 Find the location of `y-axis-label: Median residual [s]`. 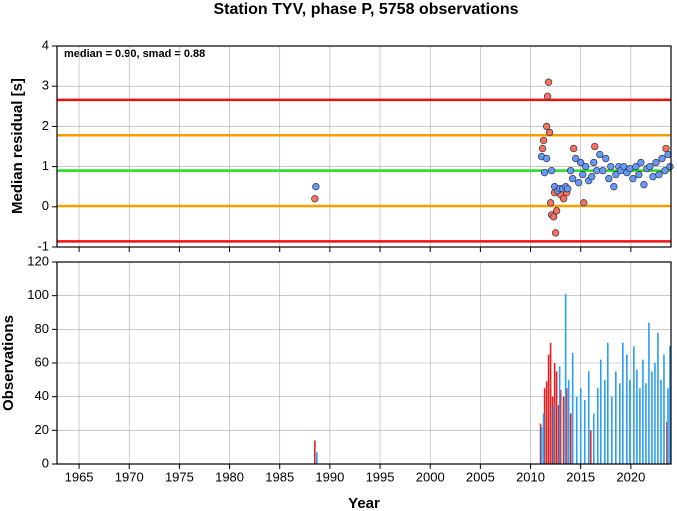

y-axis-label: Median residual [s] is located at coordinates (17, 146).